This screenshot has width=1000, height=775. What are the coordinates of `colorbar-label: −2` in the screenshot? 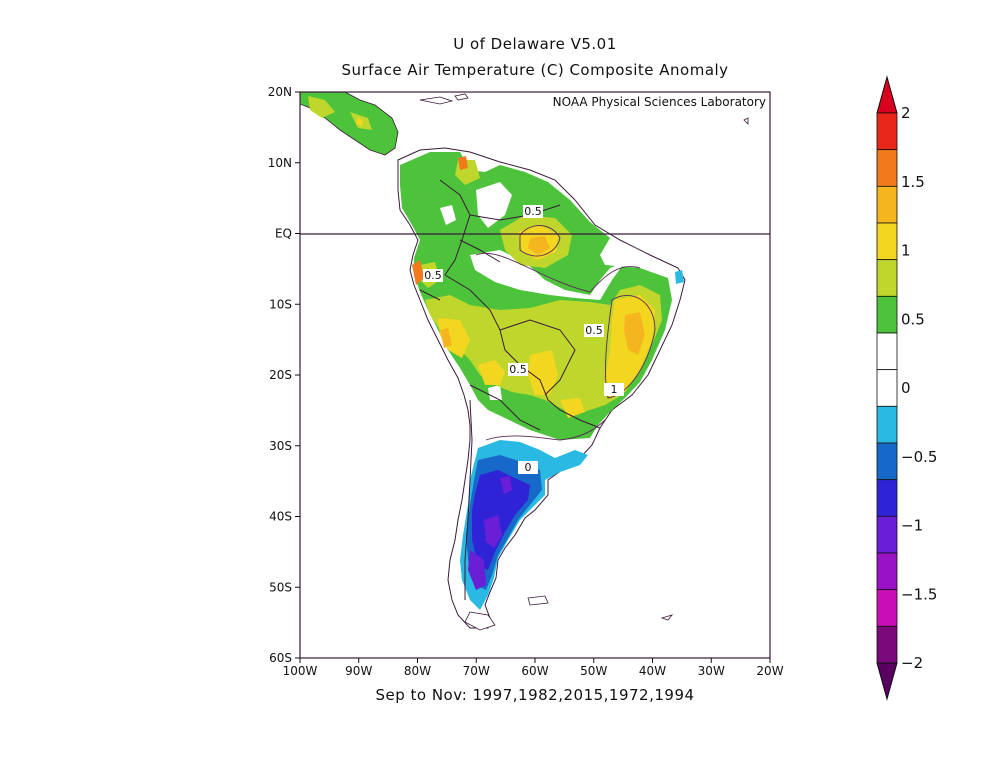 It's located at (912, 663).